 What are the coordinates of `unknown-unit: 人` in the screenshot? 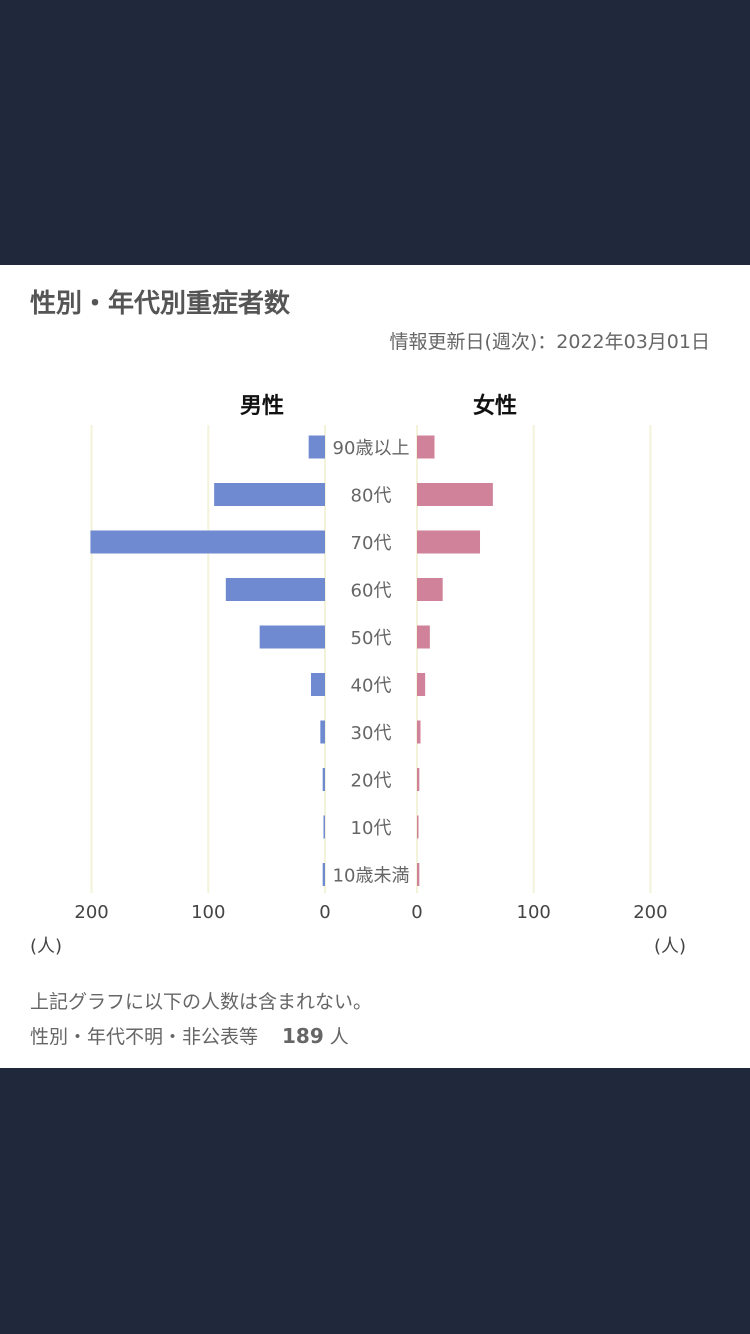 It's located at (339, 1037).